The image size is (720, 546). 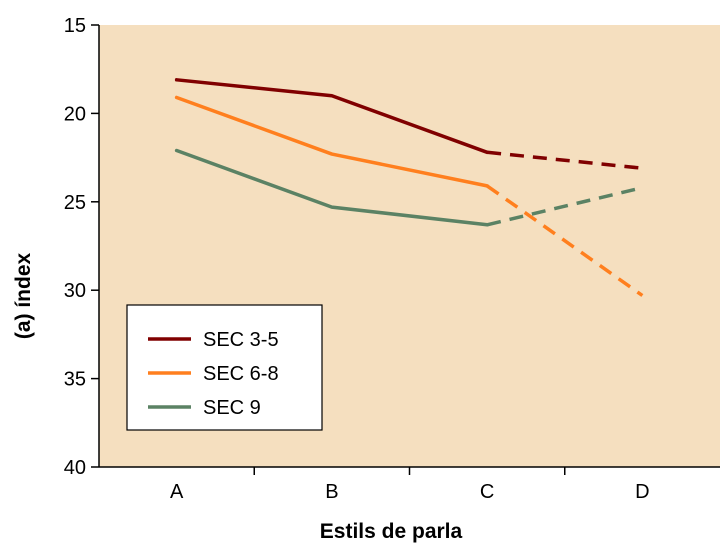 What do you see at coordinates (75, 291) in the screenshot?
I see `y-tick-label: 30` at bounding box center [75, 291].